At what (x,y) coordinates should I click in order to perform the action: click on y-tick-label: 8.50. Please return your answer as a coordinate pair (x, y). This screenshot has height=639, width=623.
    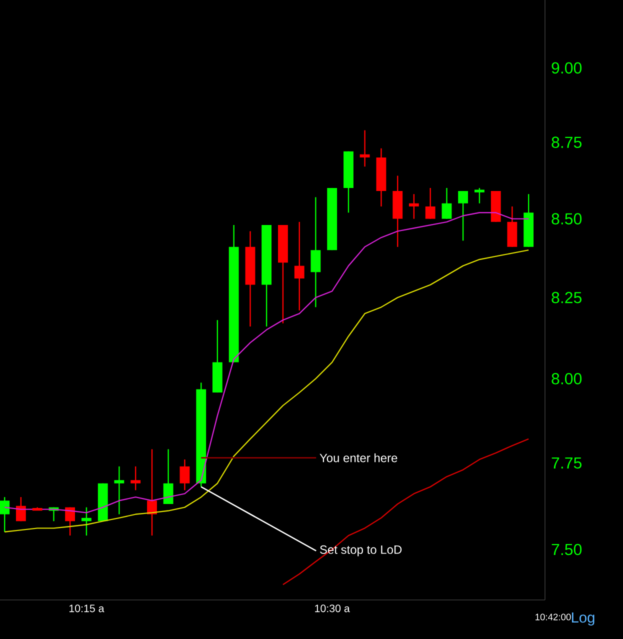
    Looking at the image, I should click on (567, 218).